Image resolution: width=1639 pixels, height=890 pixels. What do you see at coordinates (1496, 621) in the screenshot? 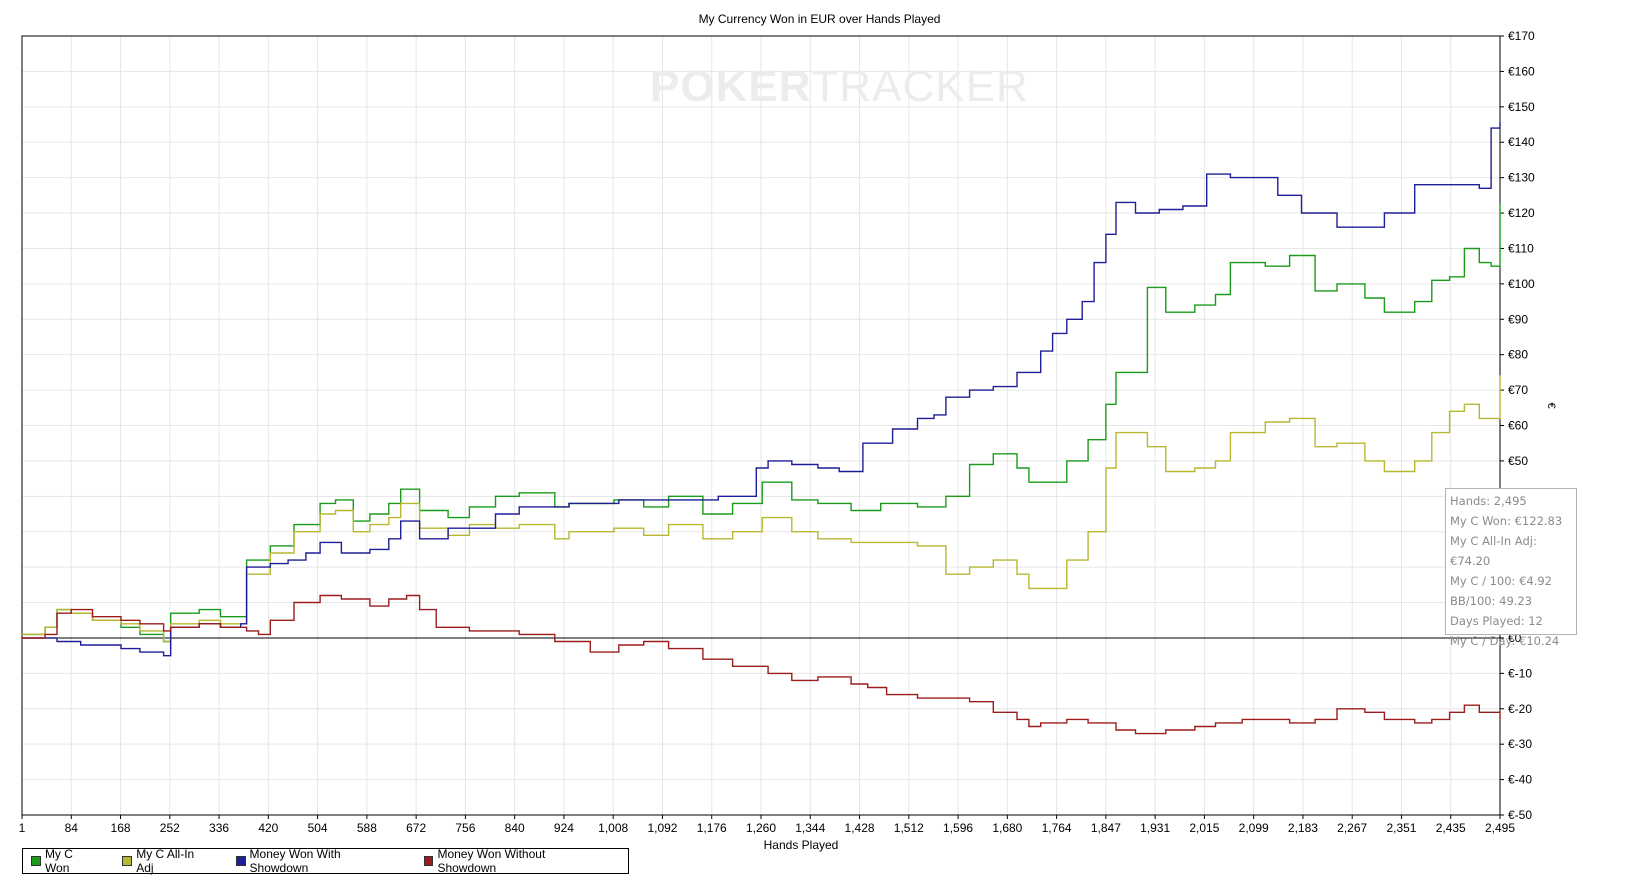
I see `tooltip-line: Days Played: 12` at bounding box center [1496, 621].